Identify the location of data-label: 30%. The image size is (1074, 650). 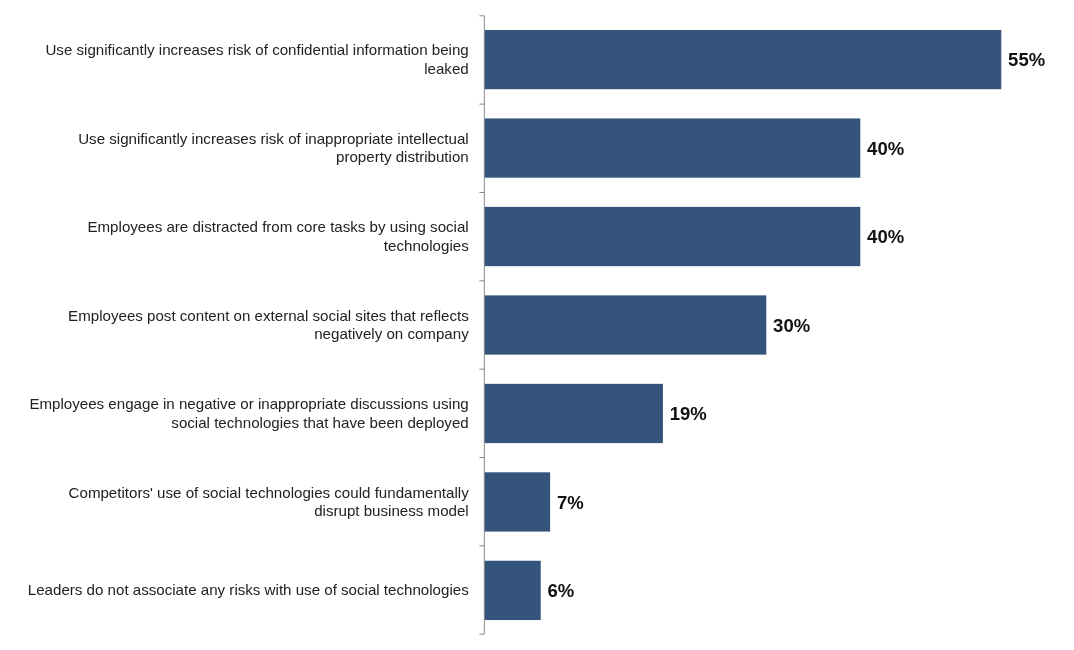
(792, 325).